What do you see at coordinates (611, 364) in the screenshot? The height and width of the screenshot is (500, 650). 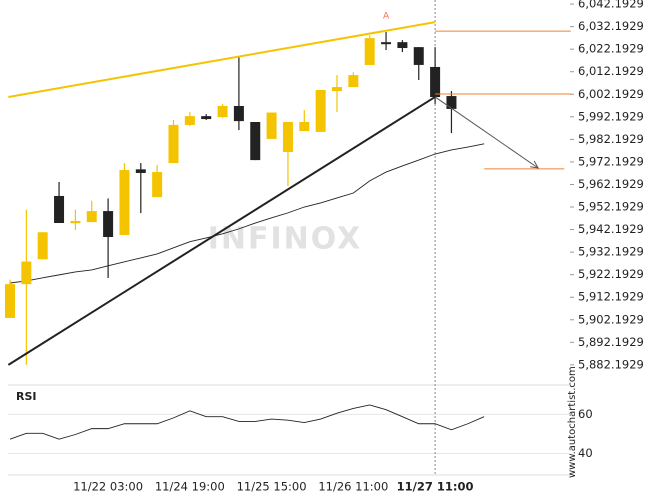 I see `y-tick-label: 5,882.1929` at bounding box center [611, 364].